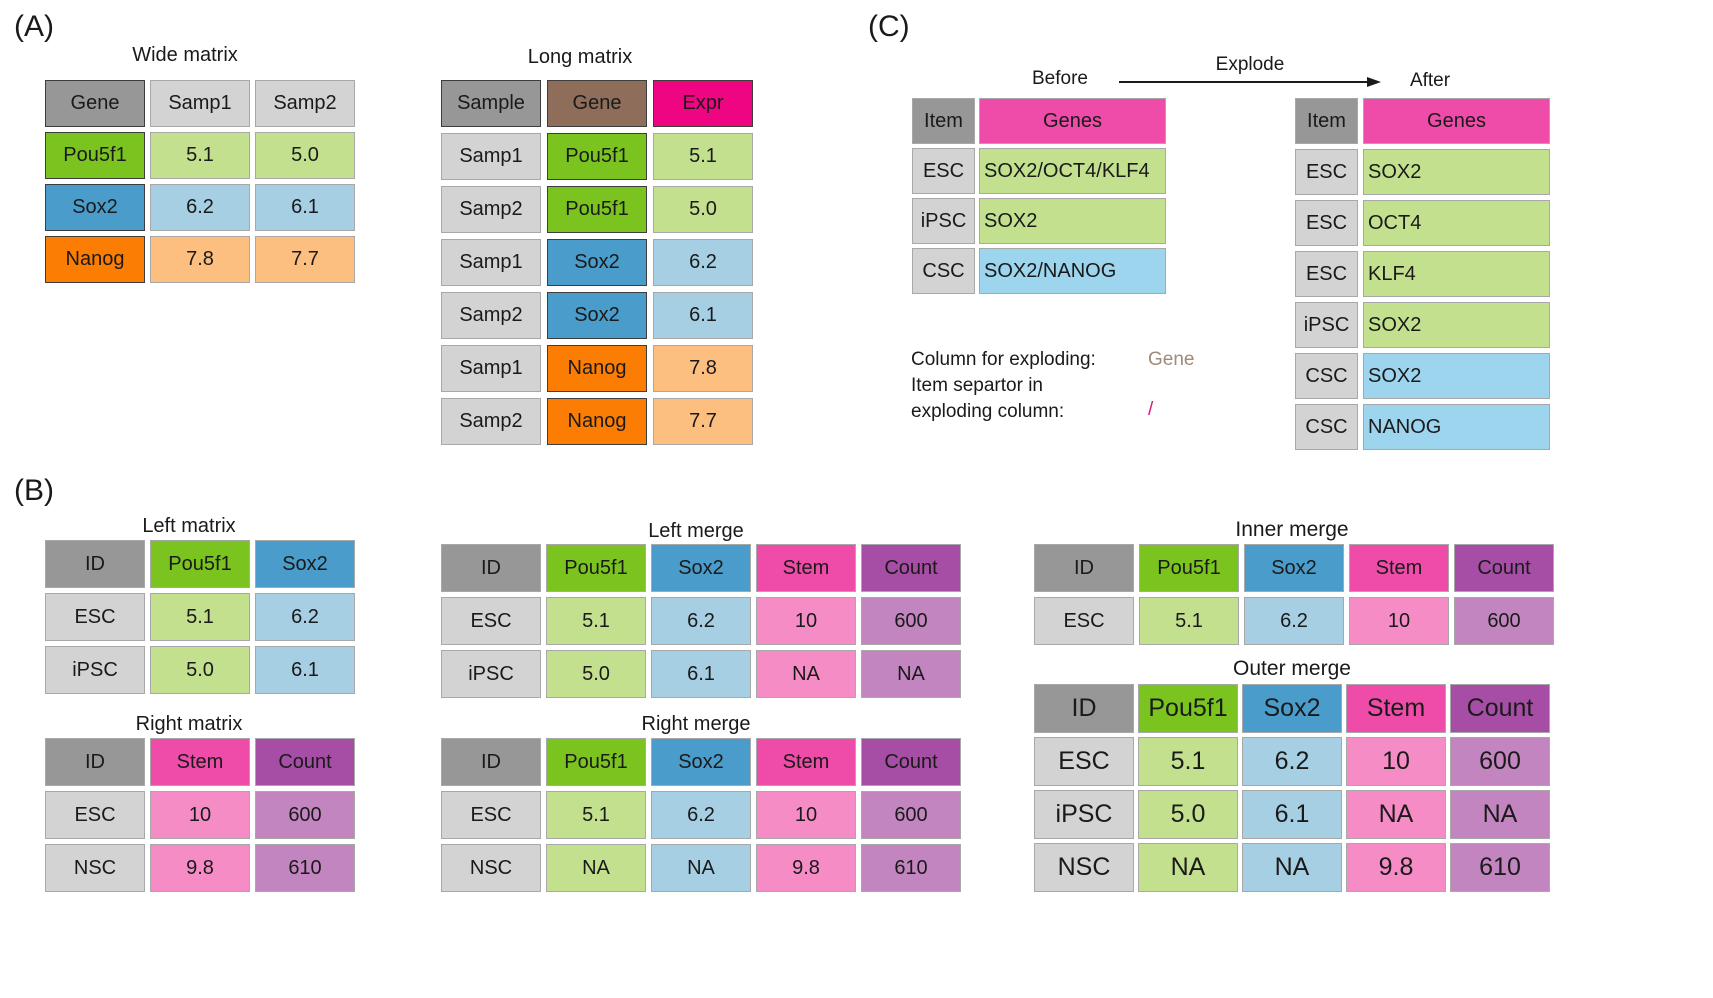 The image size is (1713, 998). What do you see at coordinates (305, 103) in the screenshot?
I see `header-cell: Samp2` at bounding box center [305, 103].